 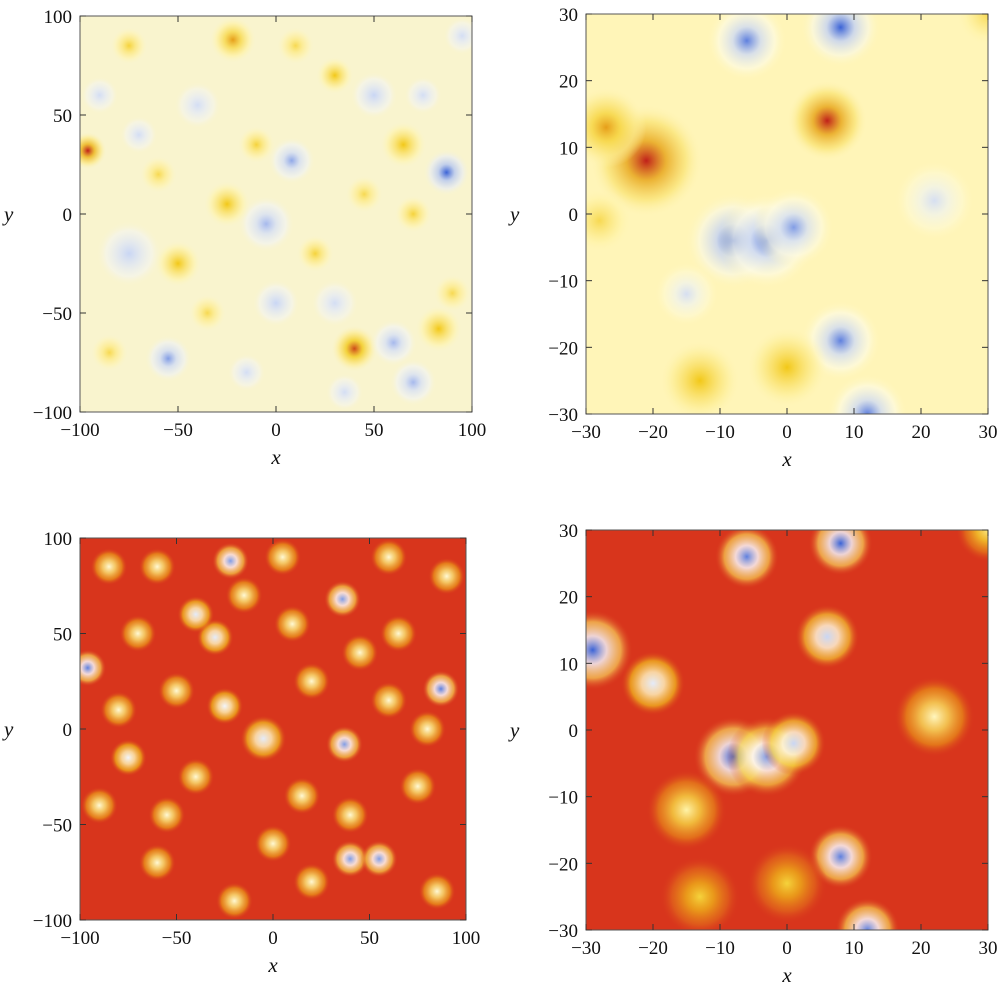 I want to click on y-tick-label: 100, so click(x=58, y=539).